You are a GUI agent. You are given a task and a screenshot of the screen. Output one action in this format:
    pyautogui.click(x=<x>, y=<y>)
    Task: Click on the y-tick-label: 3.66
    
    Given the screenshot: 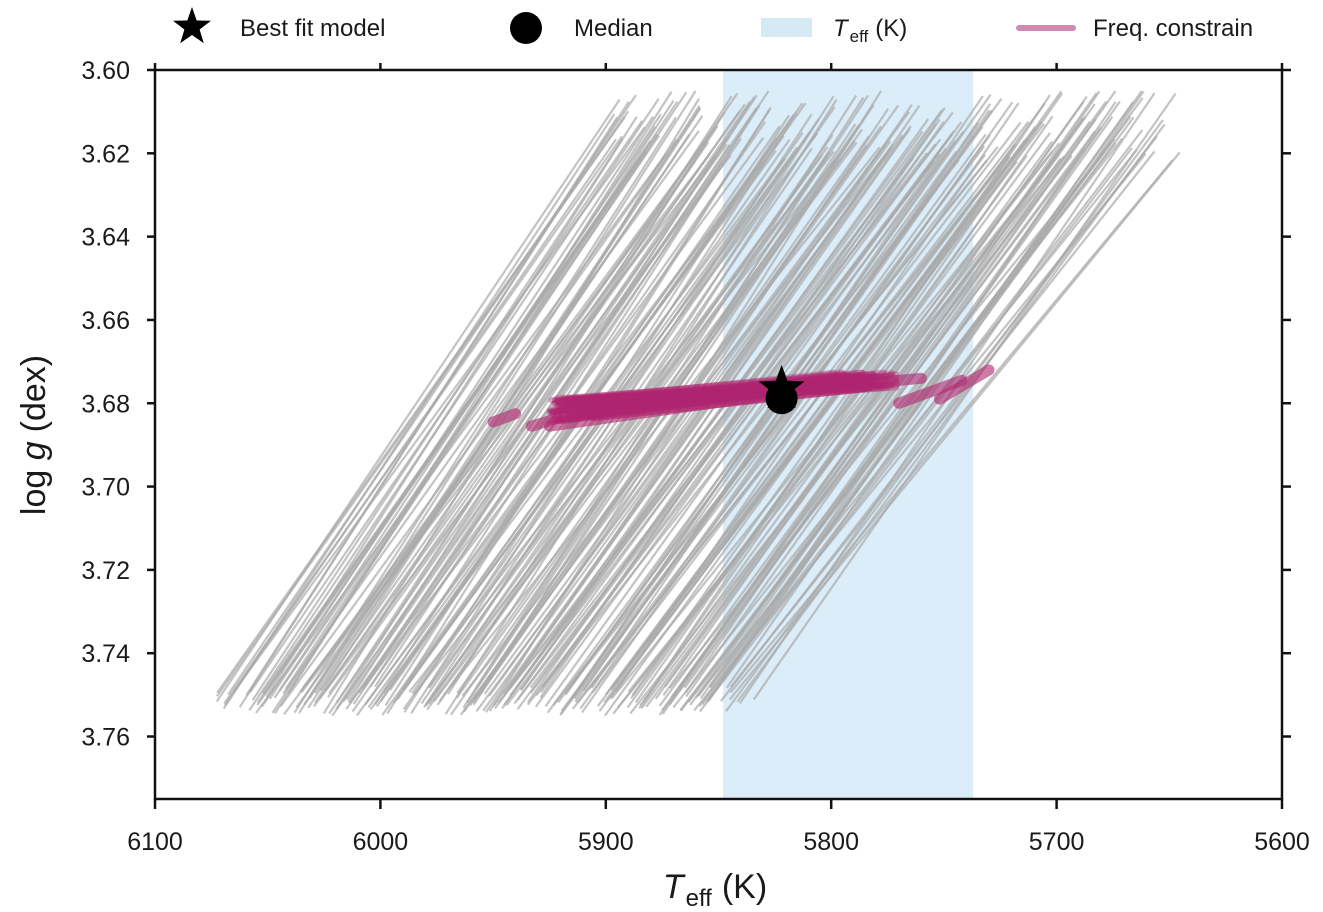 What is the action you would take?
    pyautogui.click(x=105, y=321)
    